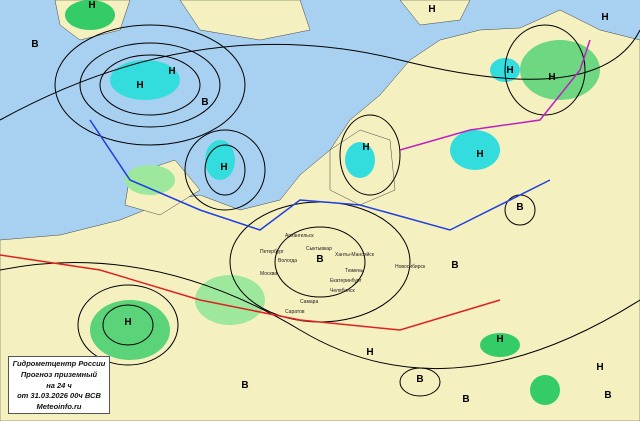 The width and height of the screenshot is (640, 421). Describe the element at coordinates (495, 95) in the screenshot. I see `occluded-front` at that location.